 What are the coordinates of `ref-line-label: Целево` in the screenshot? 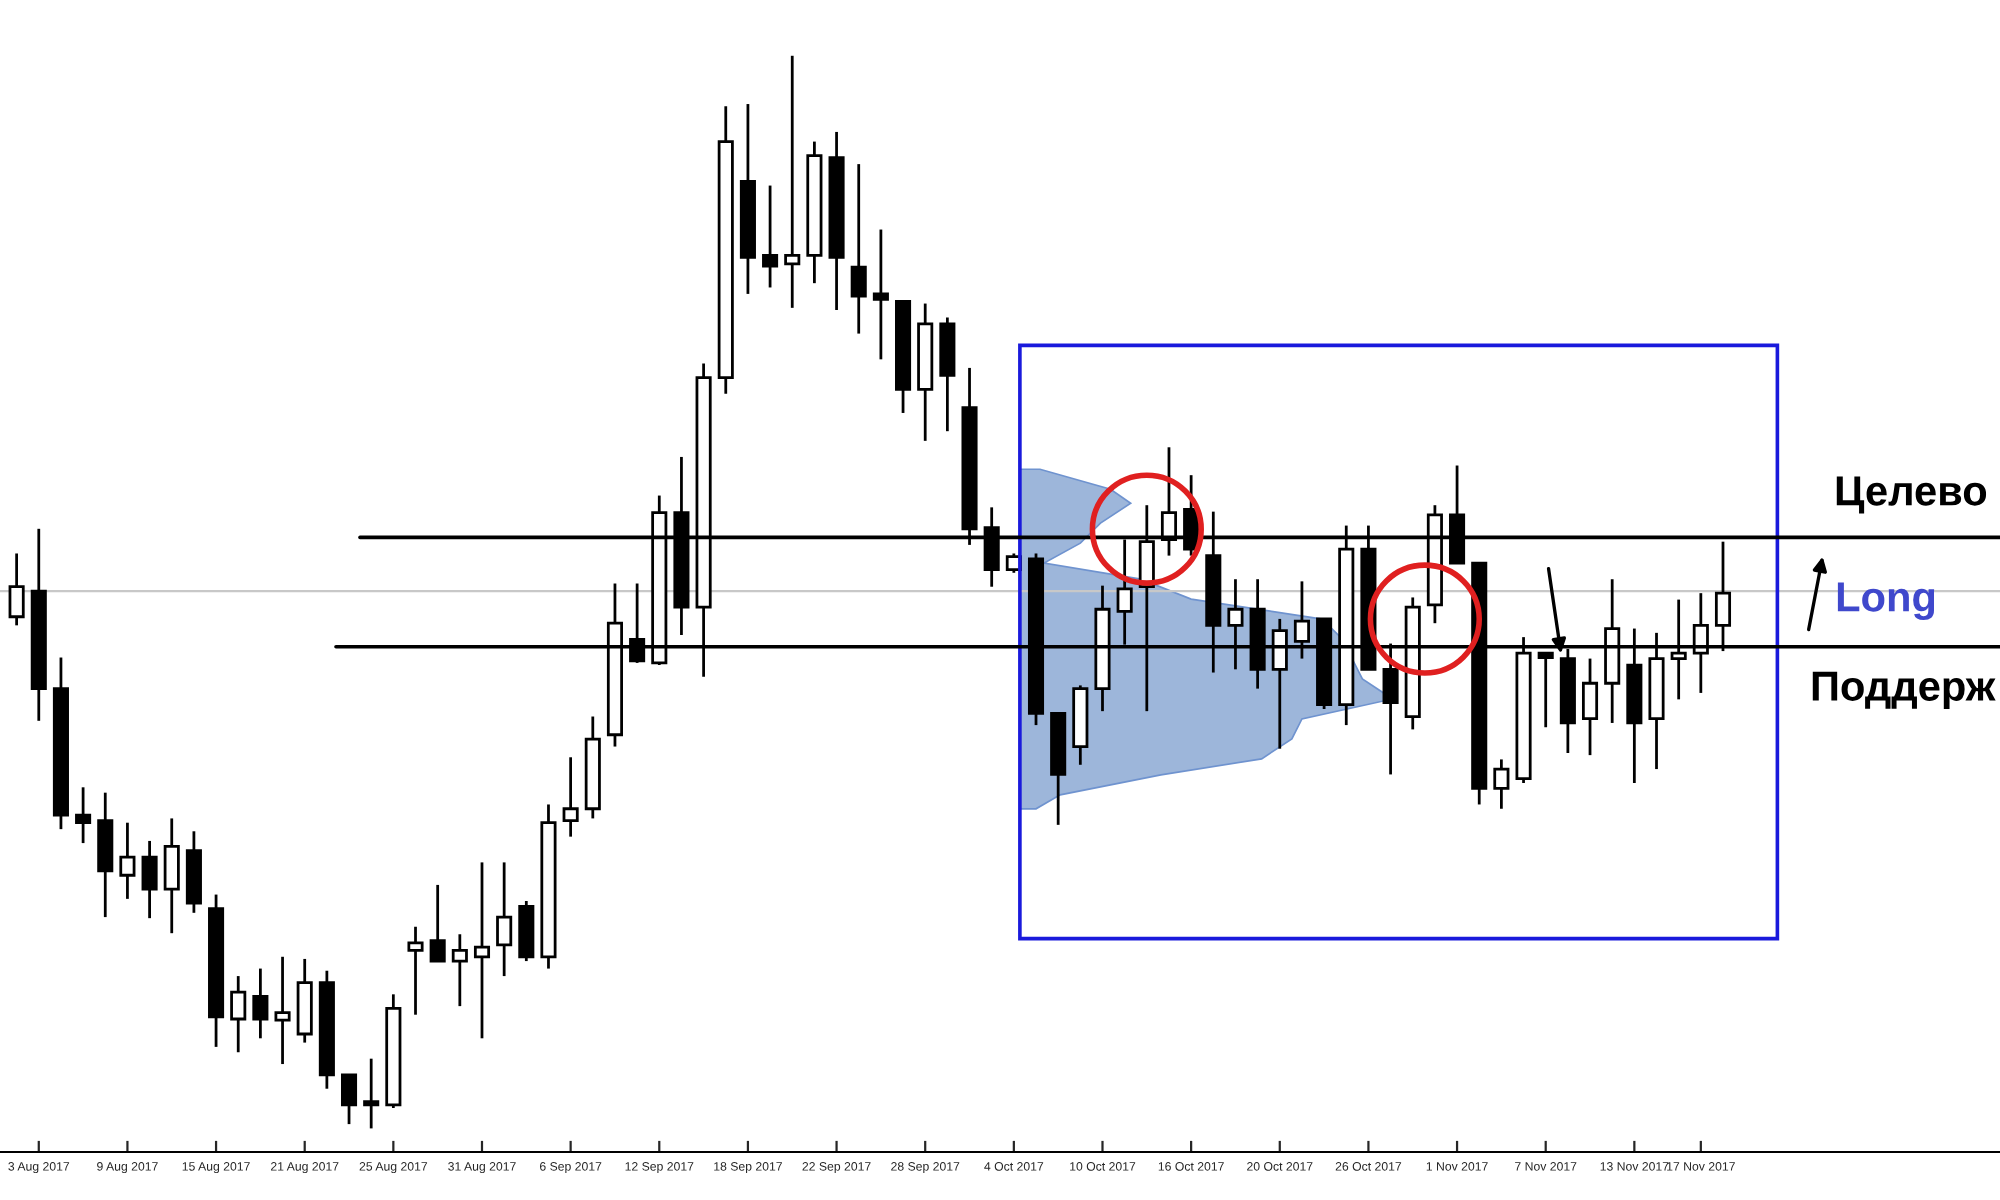 It's located at (1911, 495).